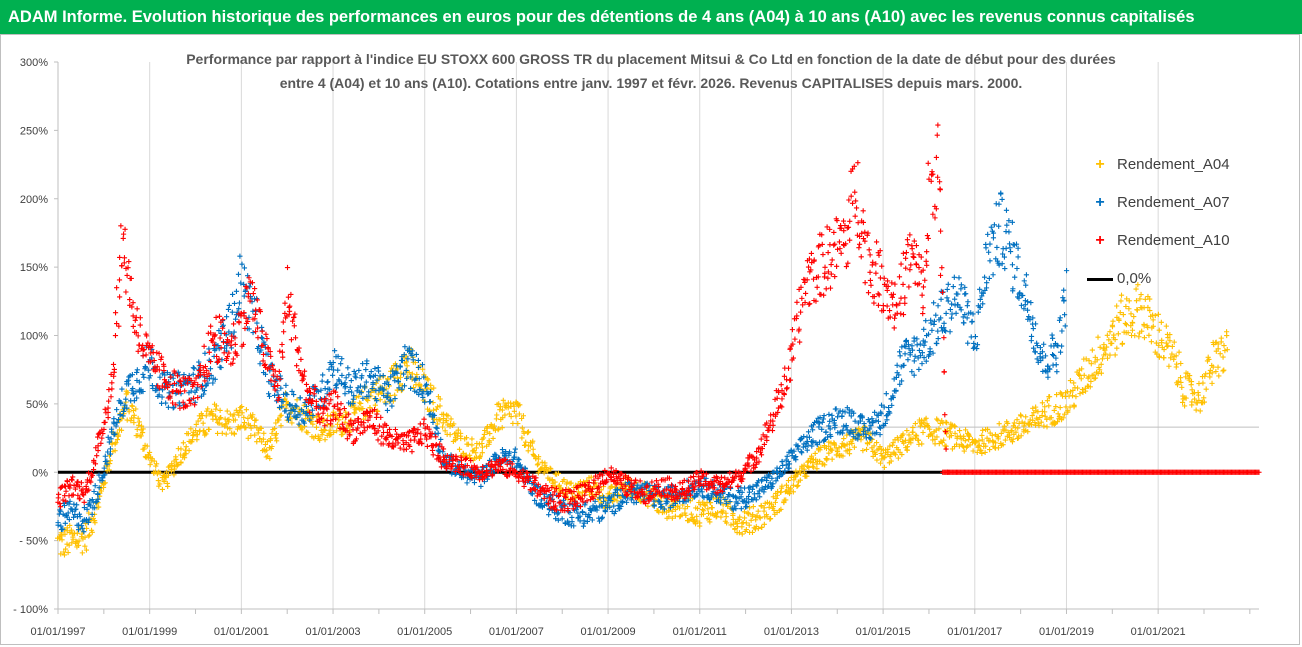 The width and height of the screenshot is (1302, 647). What do you see at coordinates (40, 473) in the screenshot?
I see `y-tick-label: 0%` at bounding box center [40, 473].